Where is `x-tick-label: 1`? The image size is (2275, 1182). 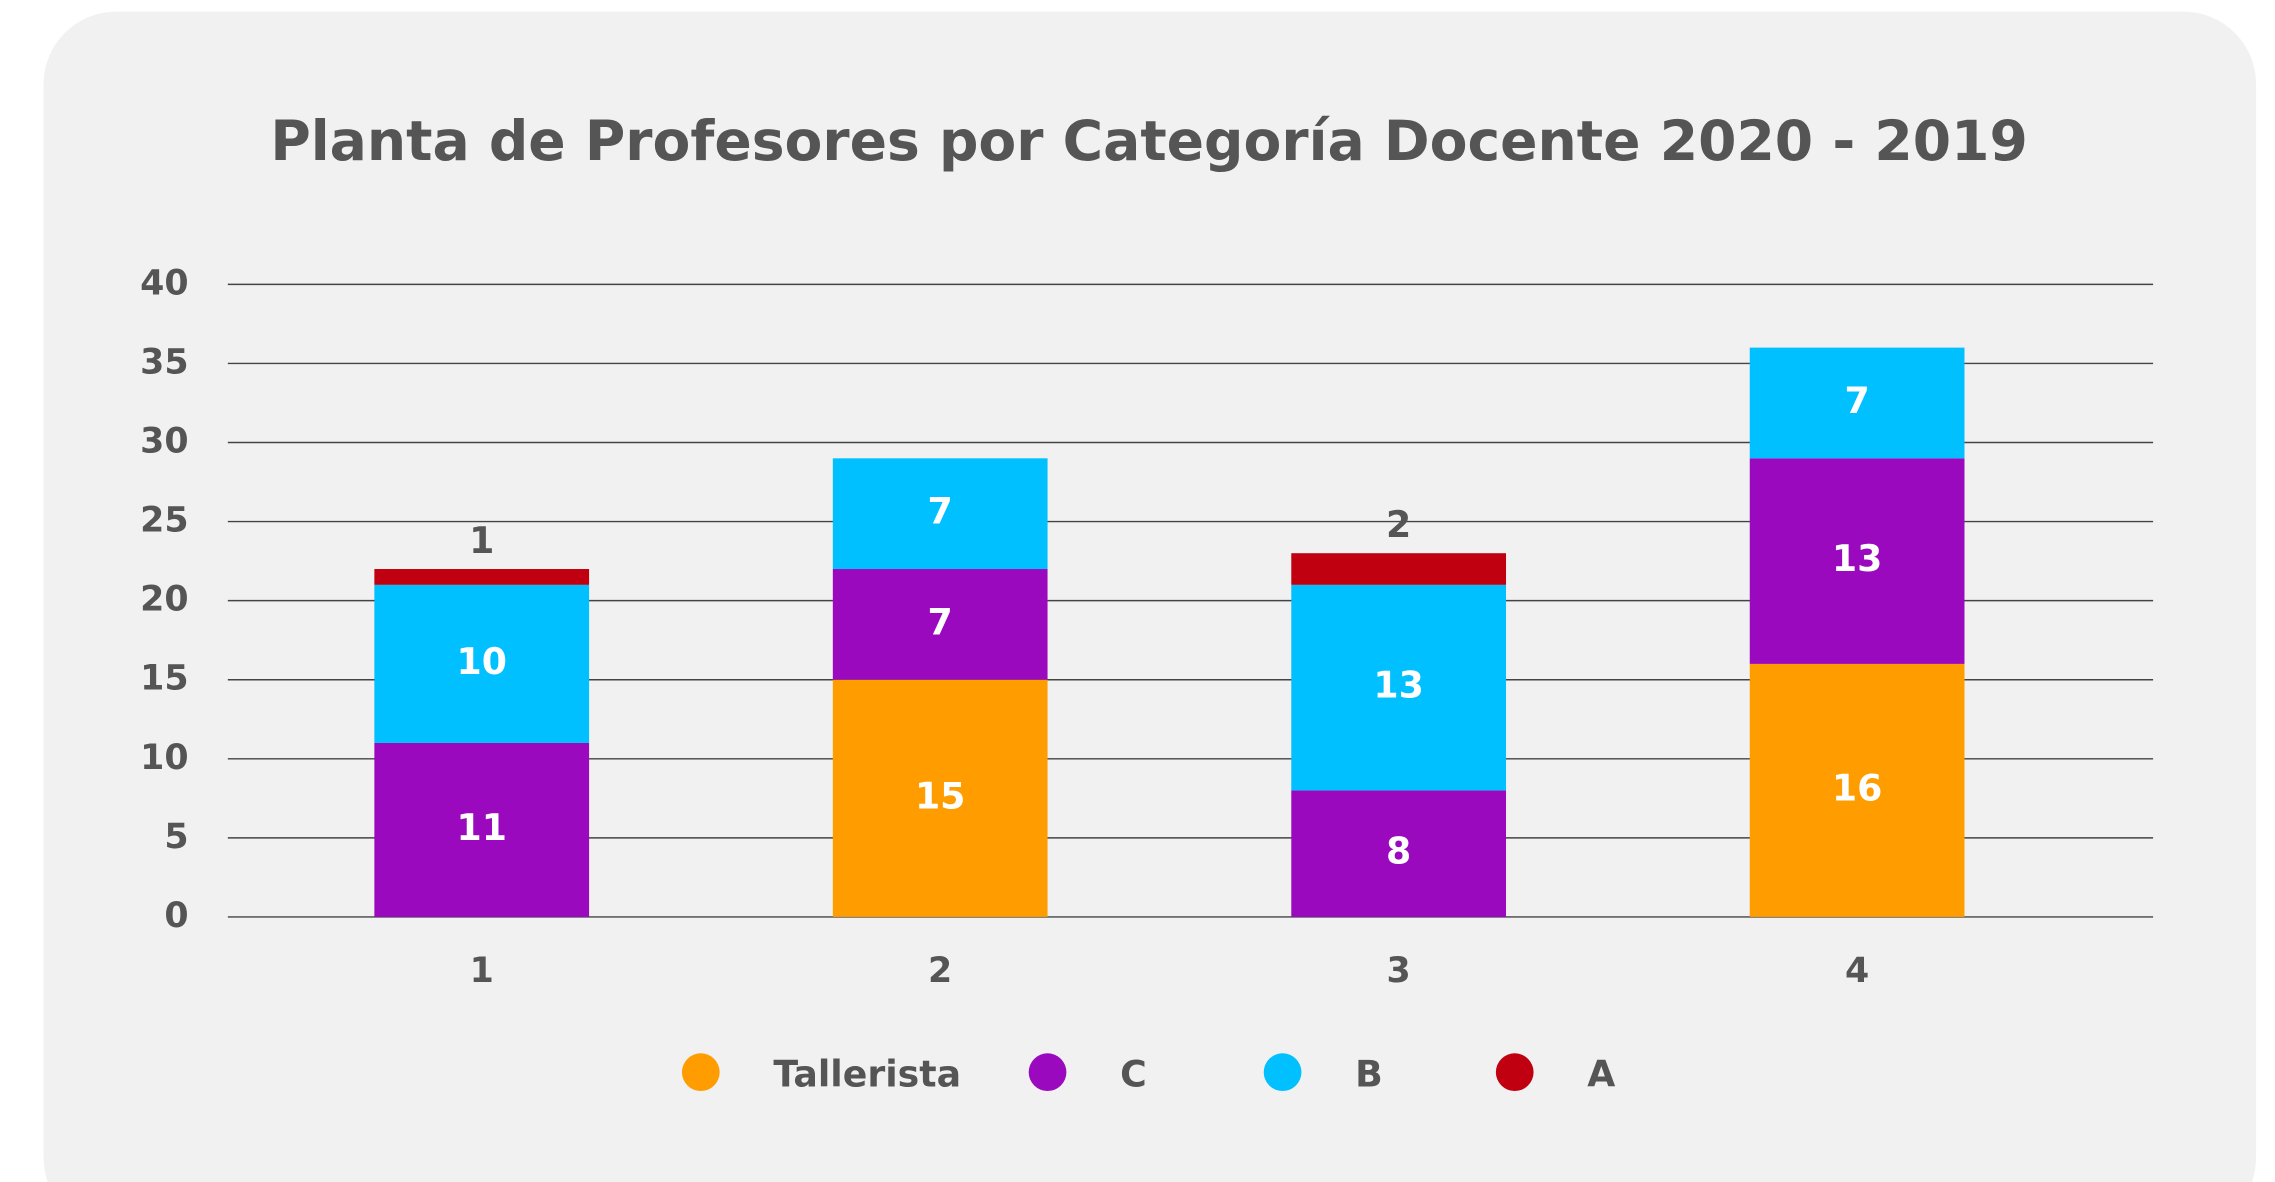 x-tick-label: 1 is located at coordinates (482, 971).